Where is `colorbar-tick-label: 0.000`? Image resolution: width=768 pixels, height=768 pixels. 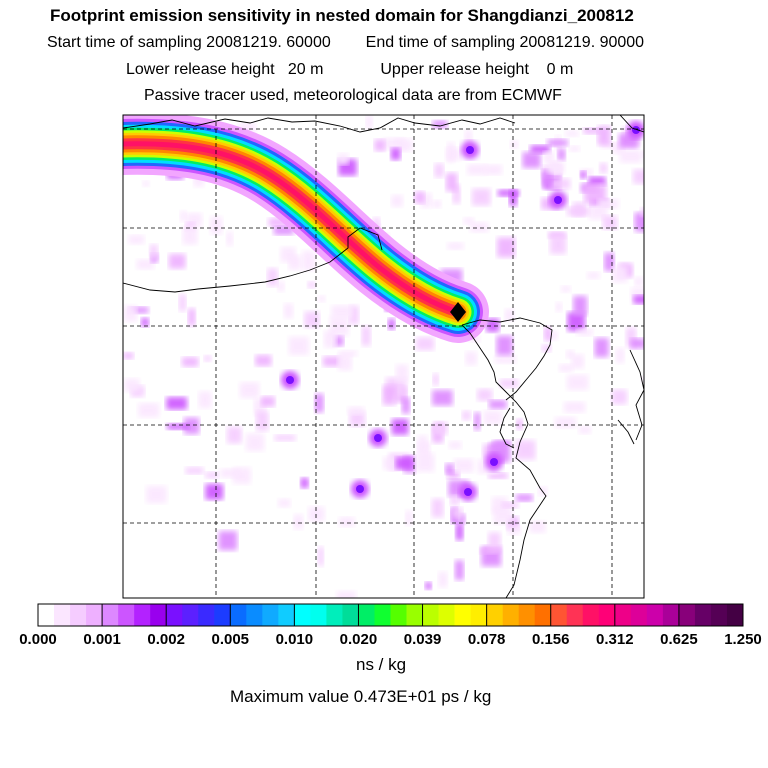 colorbar-tick-label: 0.000 is located at coordinates (38, 639).